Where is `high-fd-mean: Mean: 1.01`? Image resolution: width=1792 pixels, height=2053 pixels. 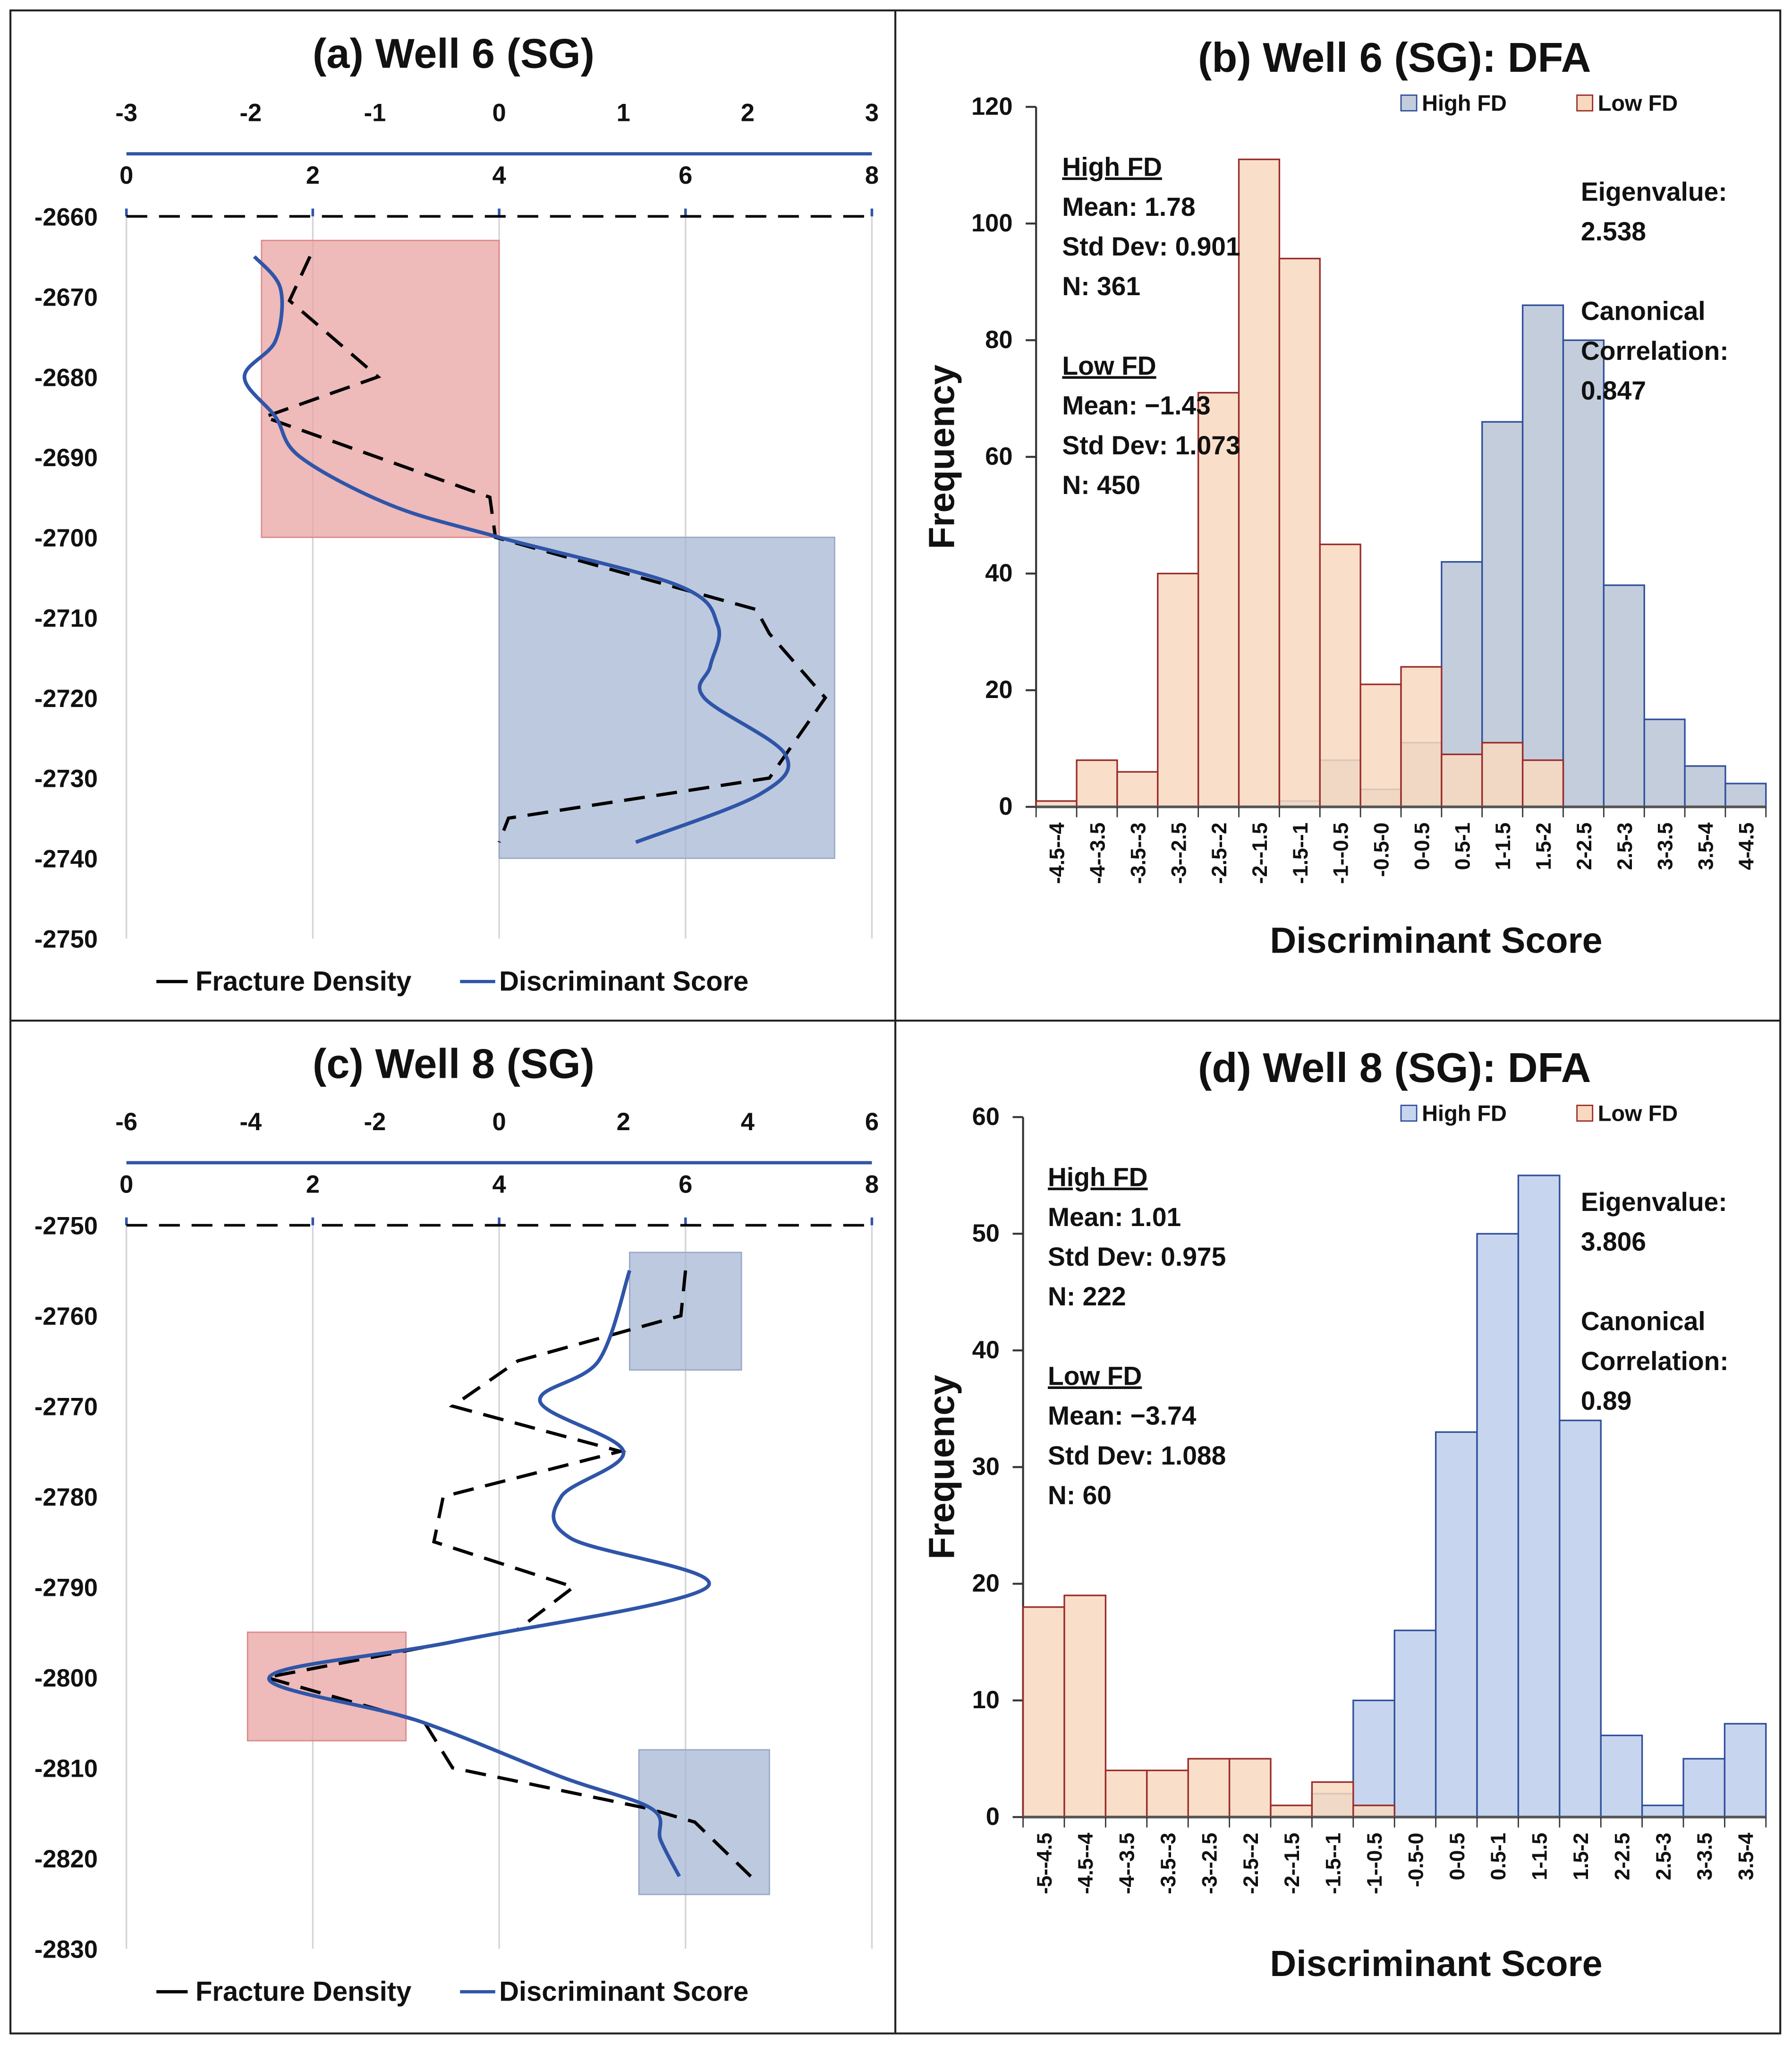 high-fd-mean: Mean: 1.01 is located at coordinates (1114, 1217).